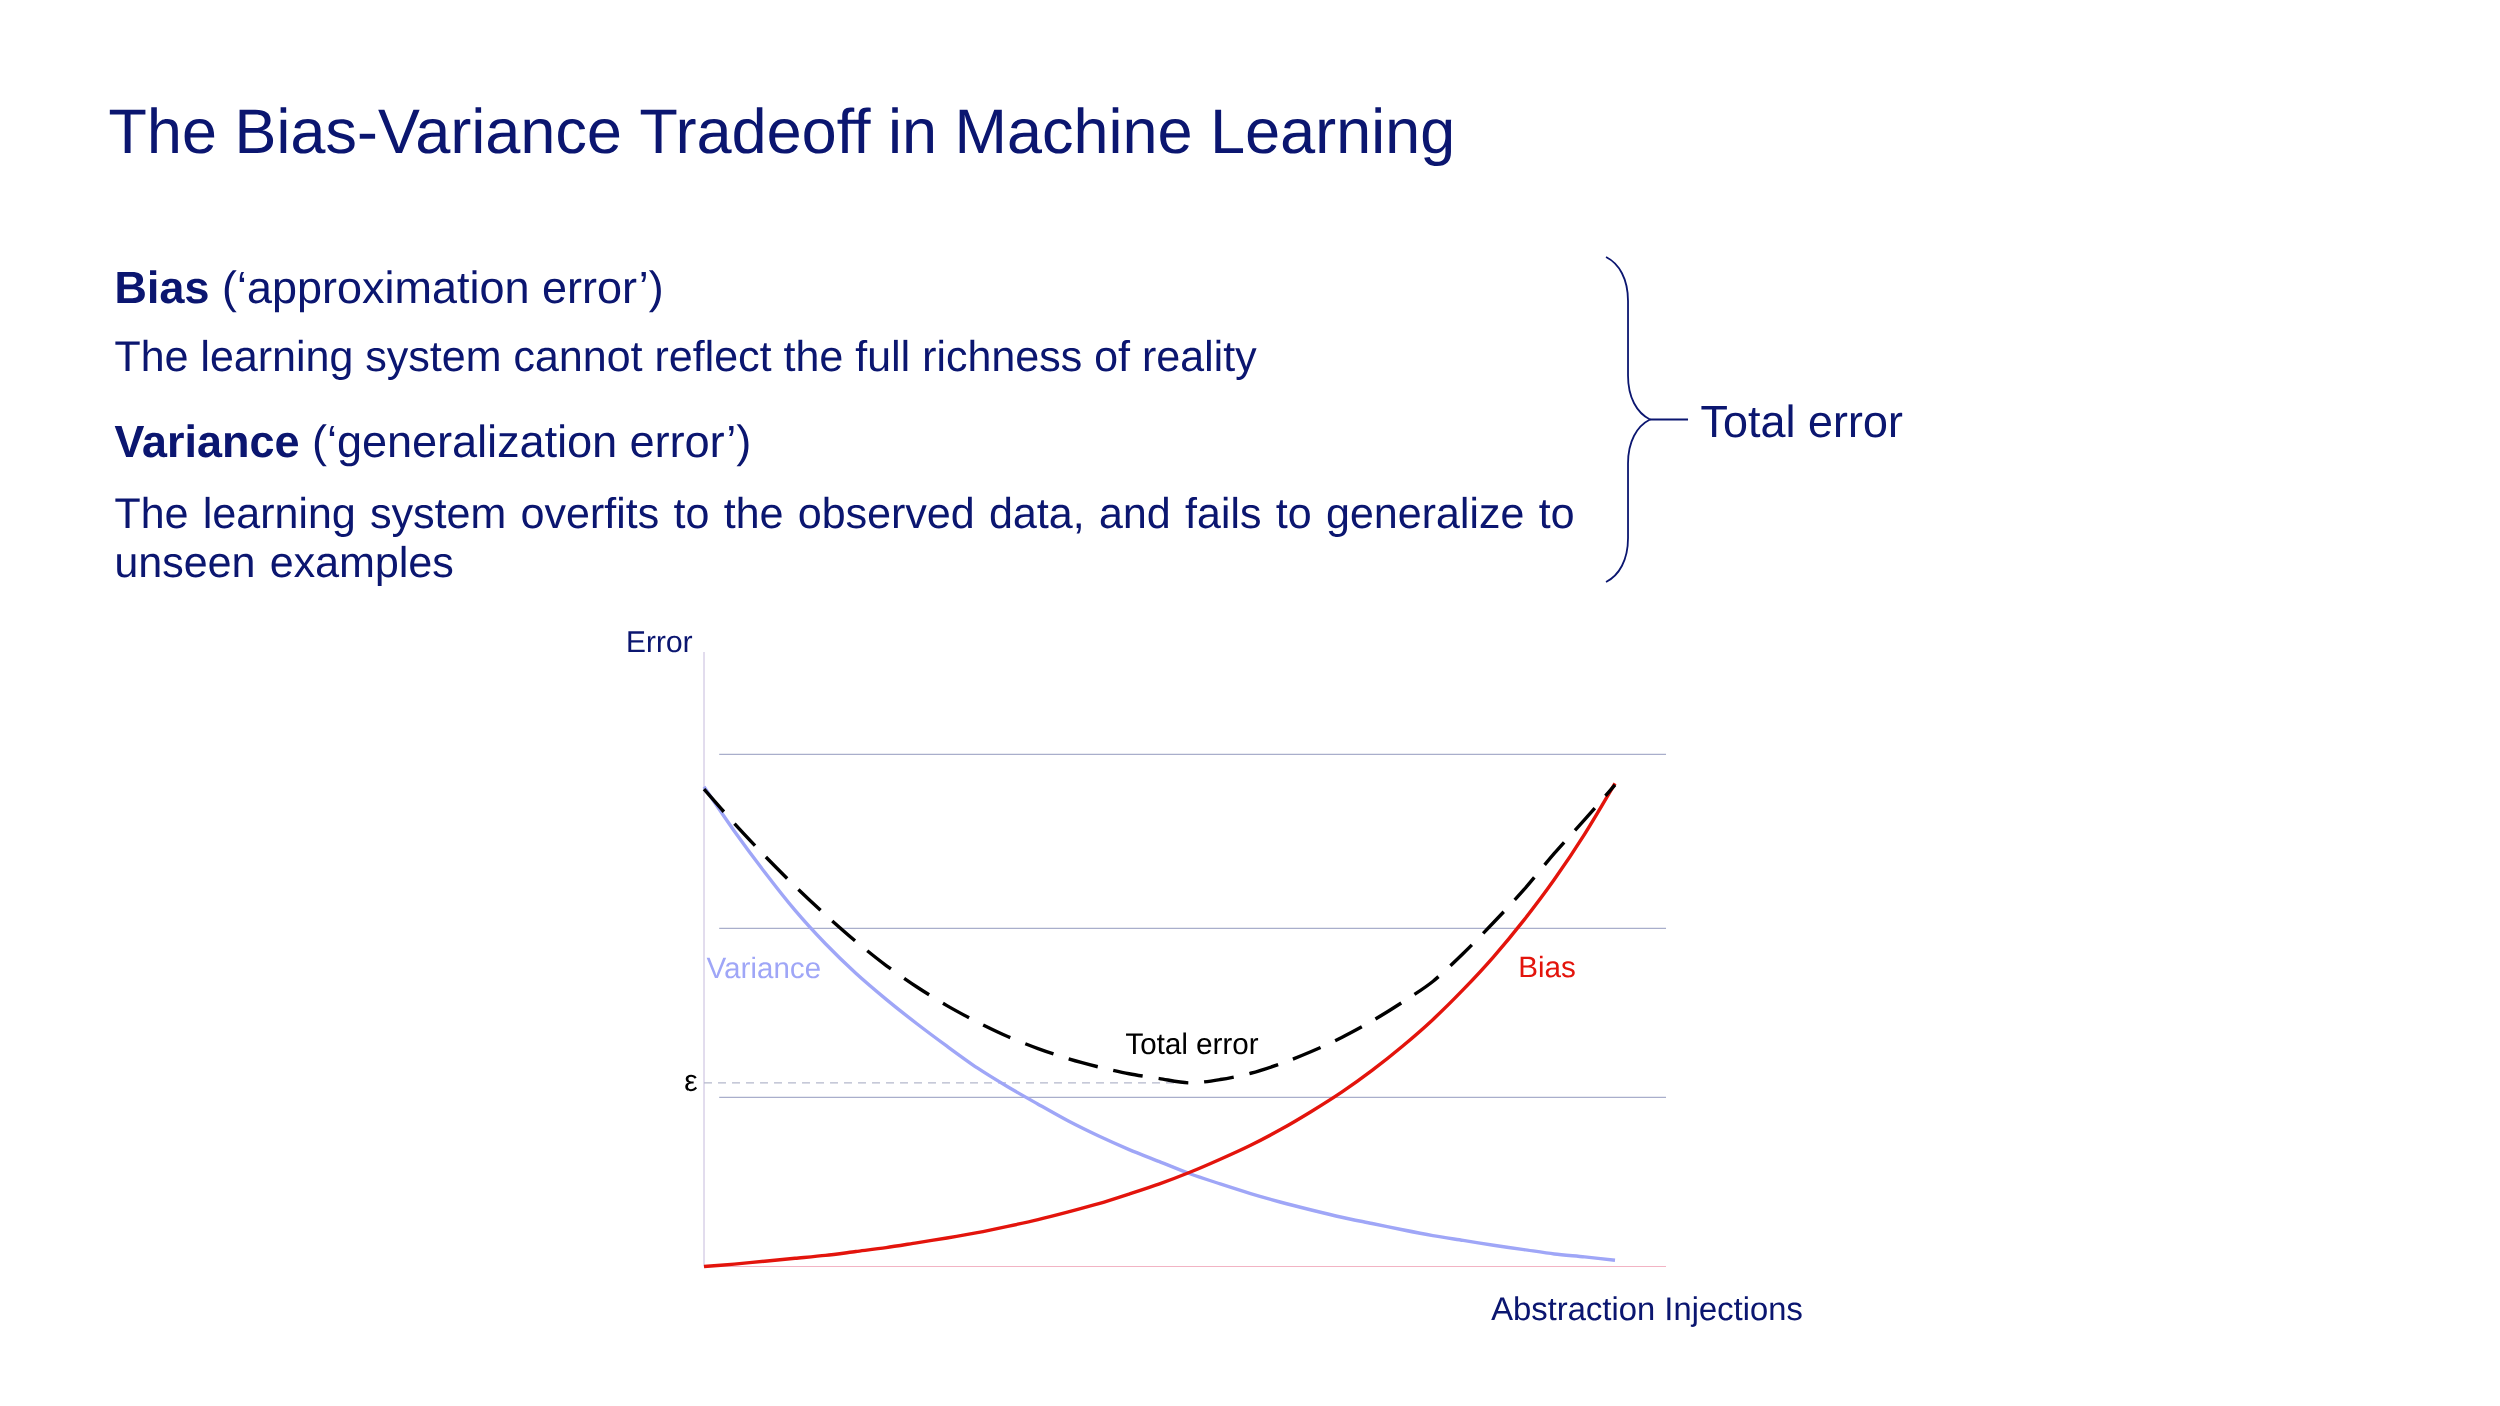  Describe the element at coordinates (691, 1083) in the screenshot. I see `ref-line-label: ε` at that location.